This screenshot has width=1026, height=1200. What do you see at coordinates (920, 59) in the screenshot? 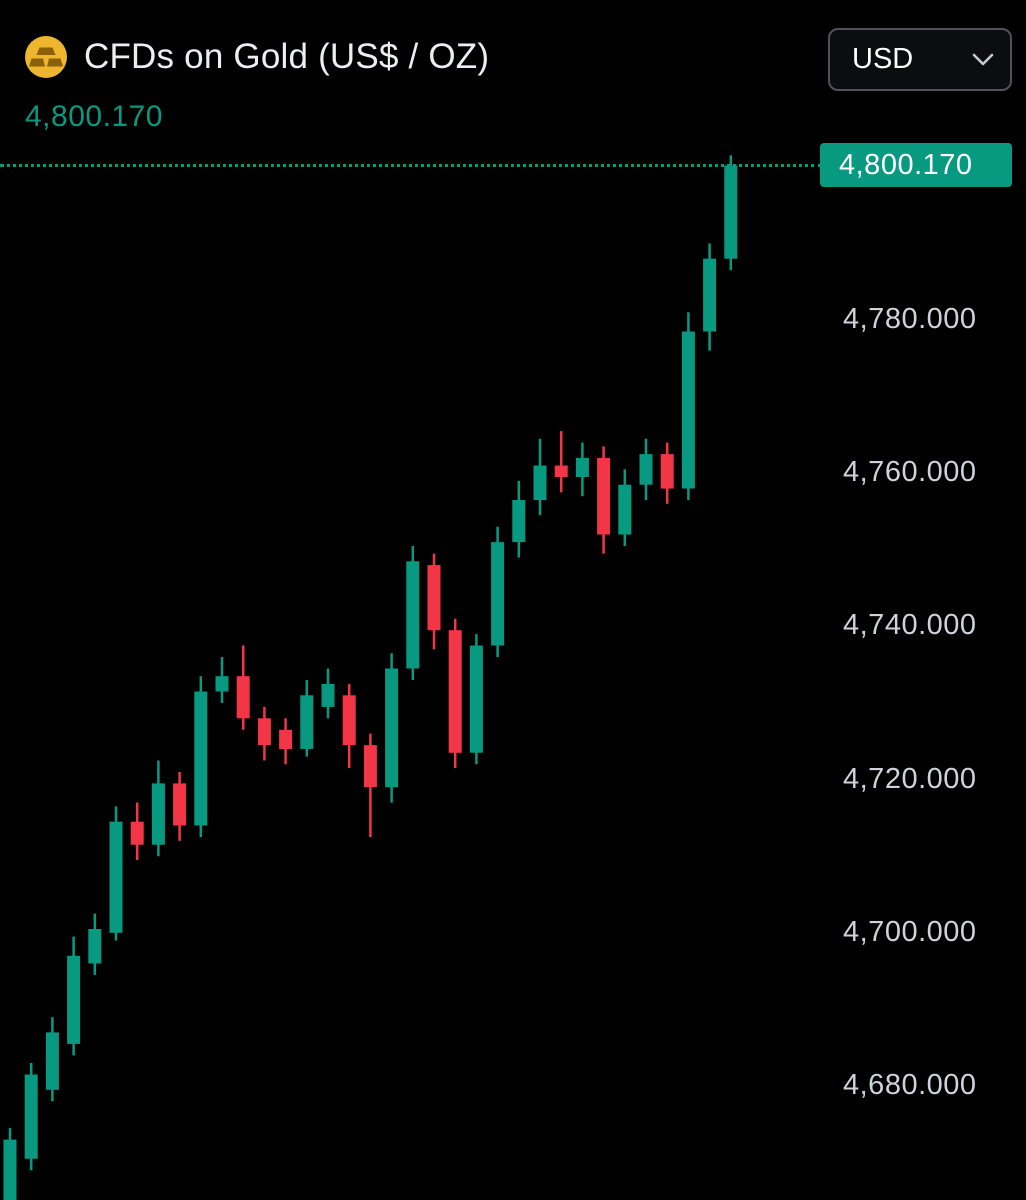
I see `currency-selector: USD` at bounding box center [920, 59].